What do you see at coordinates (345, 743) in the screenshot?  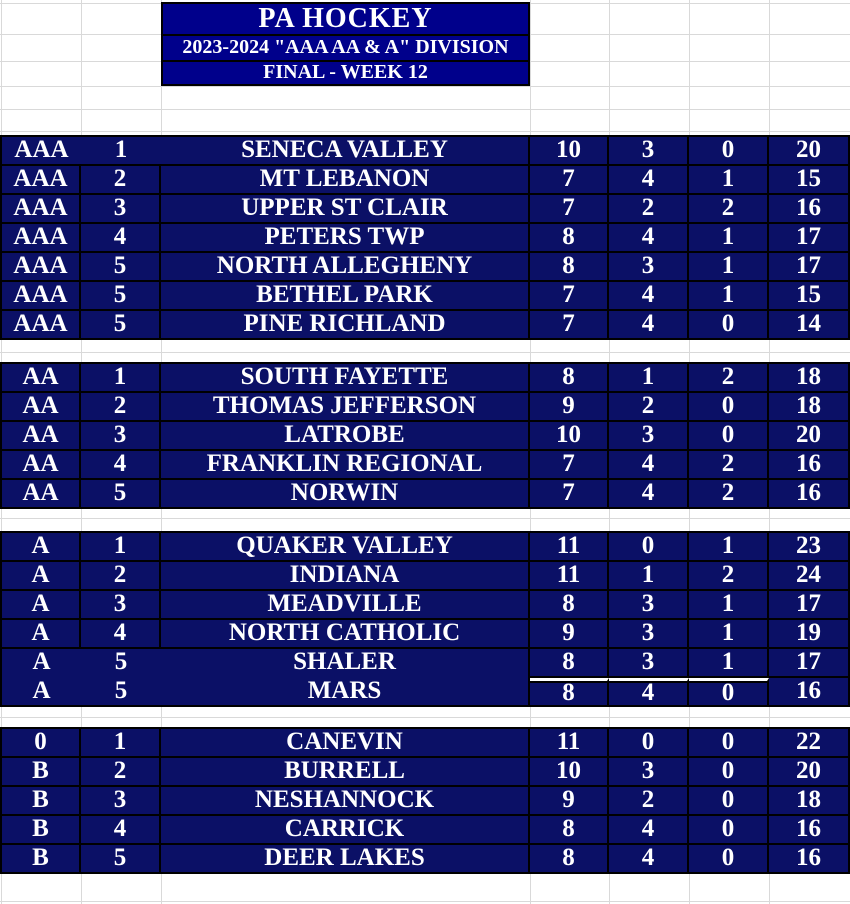 I see `cell-team: CANEVIN` at bounding box center [345, 743].